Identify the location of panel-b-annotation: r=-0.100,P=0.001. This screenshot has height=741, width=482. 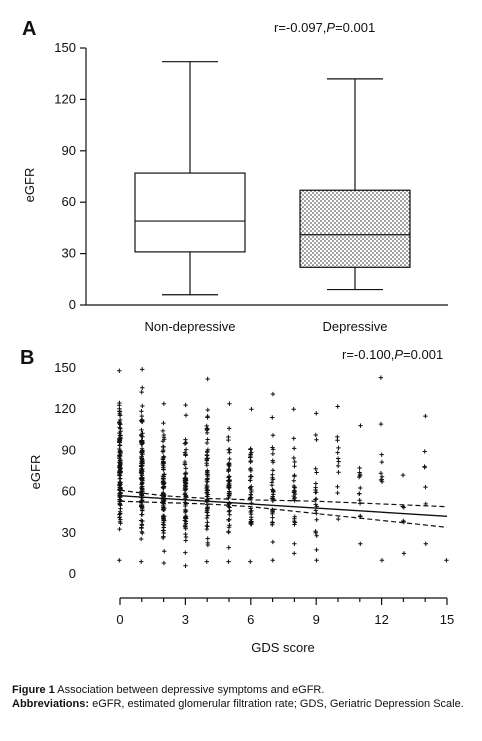
(392, 354).